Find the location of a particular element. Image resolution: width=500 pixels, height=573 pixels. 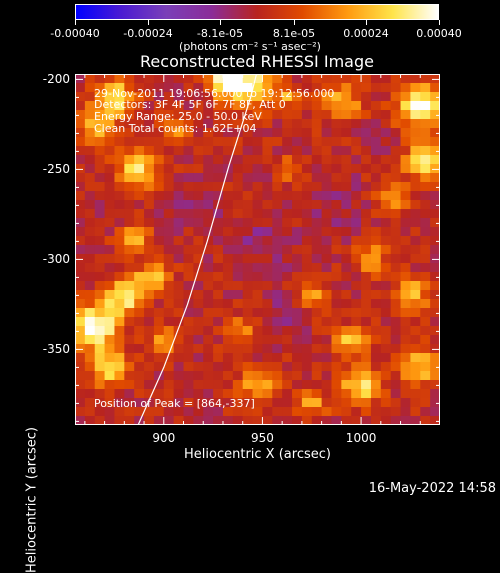

y-tick-label: -300 is located at coordinates (56, 259).